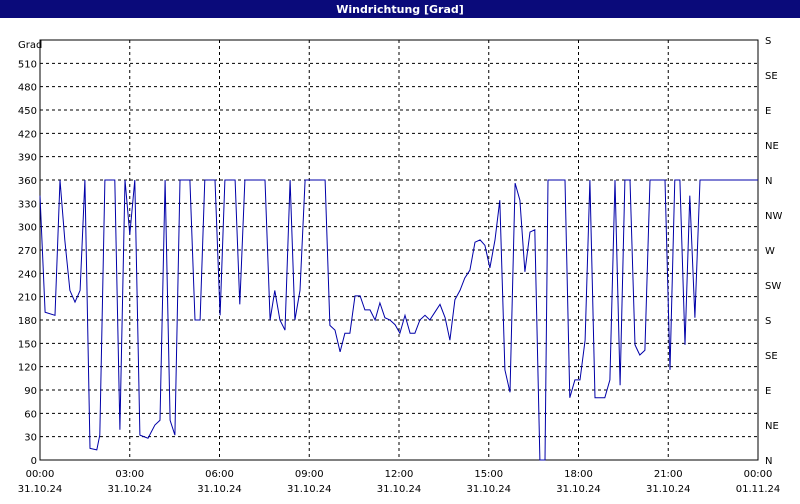 The height and width of the screenshot is (504, 800). Describe the element at coordinates (27, 228) in the screenshot. I see `y-tick-label: 300` at that location.